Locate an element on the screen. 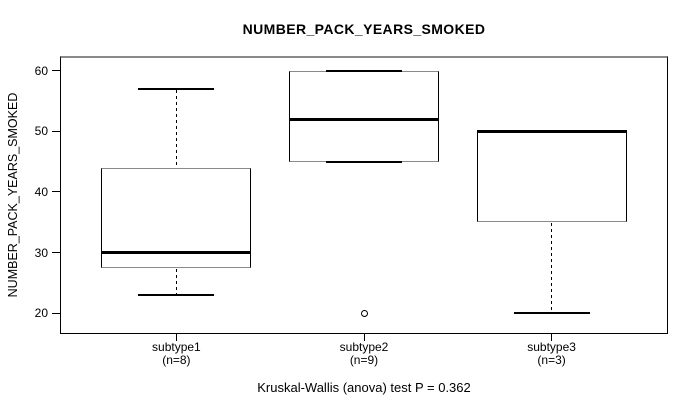 Image resolution: width=700 pixels, height=400 pixels. y-tick-label: 20 is located at coordinates (41, 313).